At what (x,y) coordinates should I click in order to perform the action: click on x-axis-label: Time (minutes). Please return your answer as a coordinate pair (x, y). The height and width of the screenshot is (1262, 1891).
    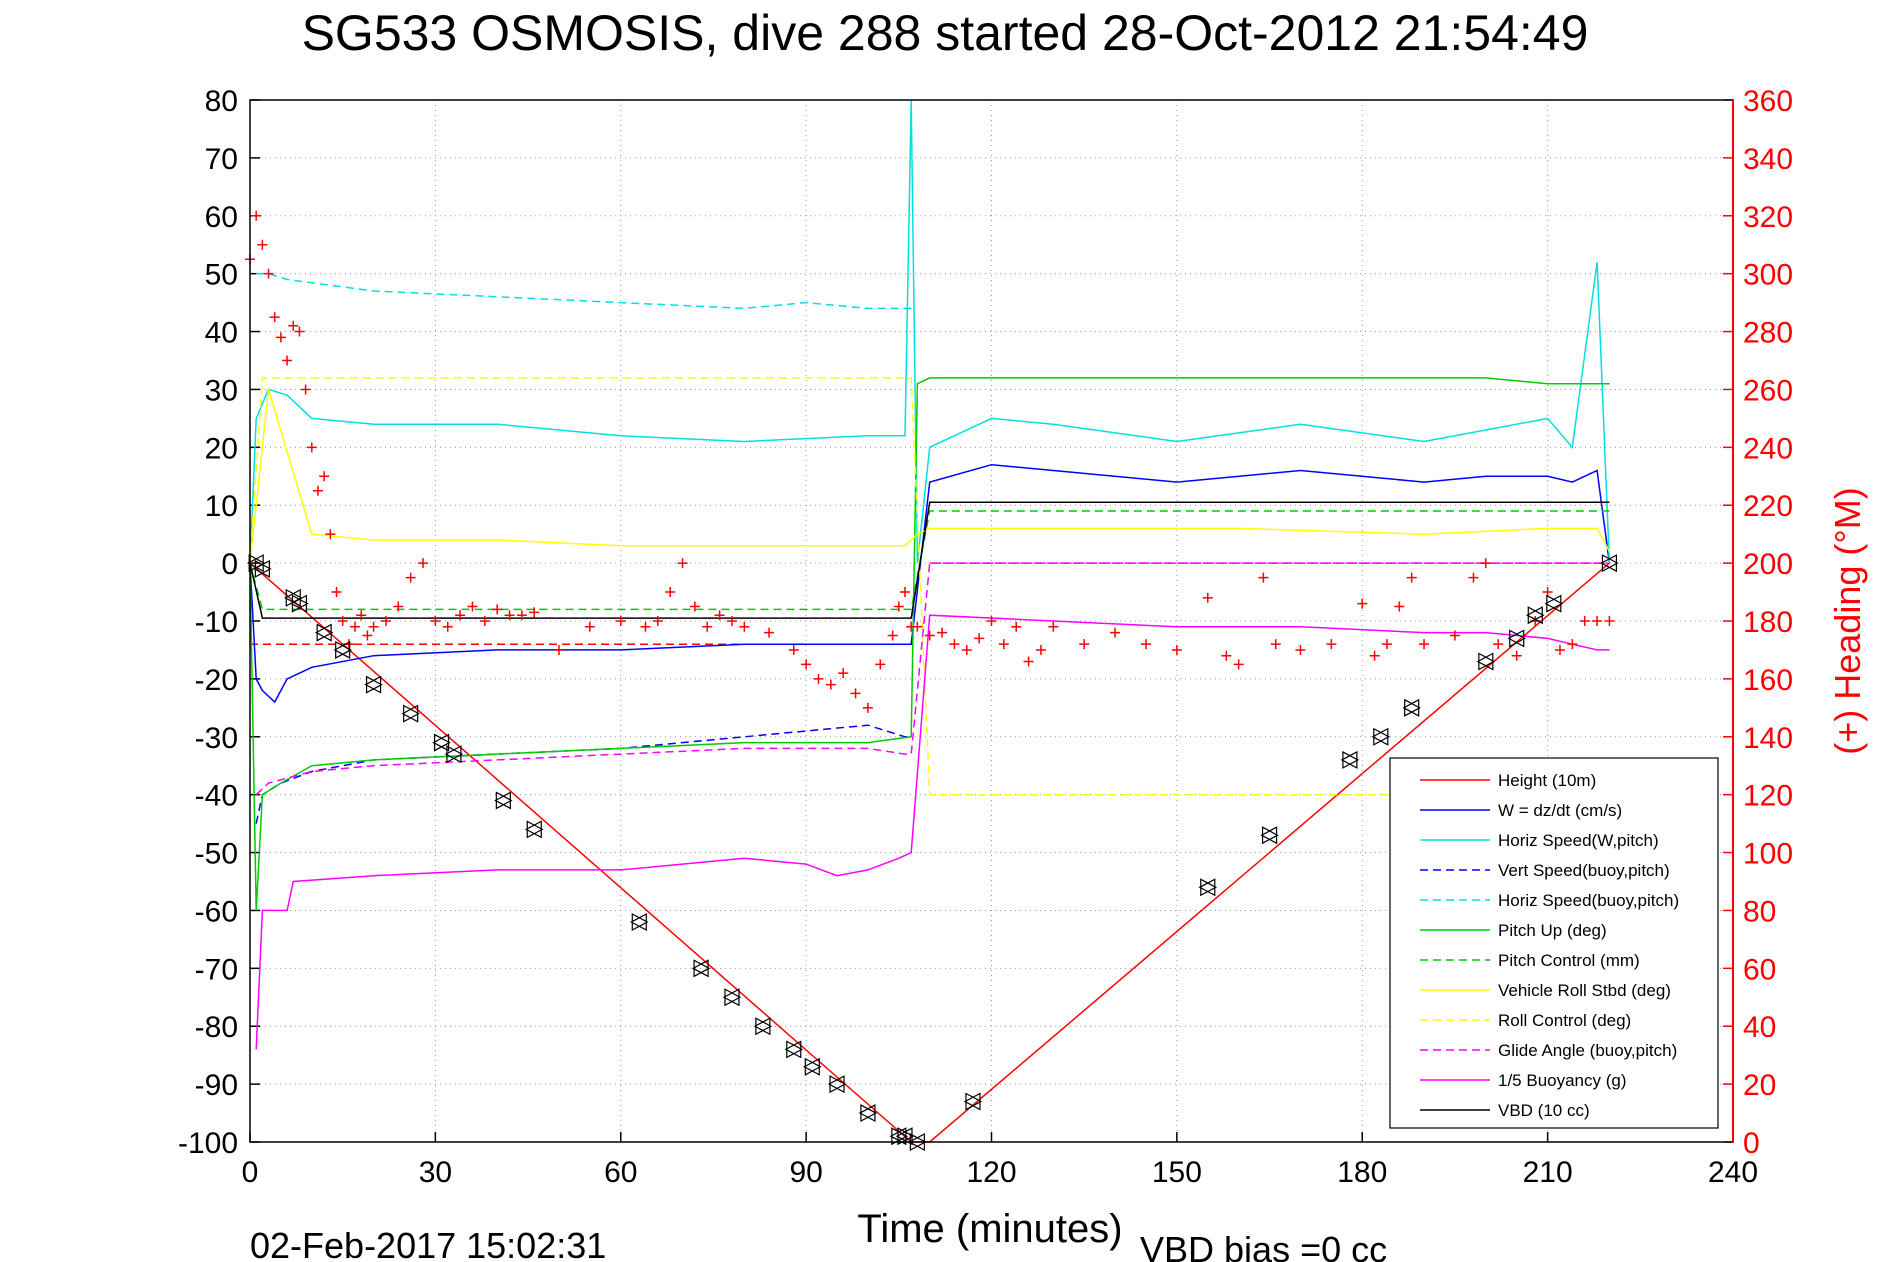
    Looking at the image, I should click on (989, 1229).